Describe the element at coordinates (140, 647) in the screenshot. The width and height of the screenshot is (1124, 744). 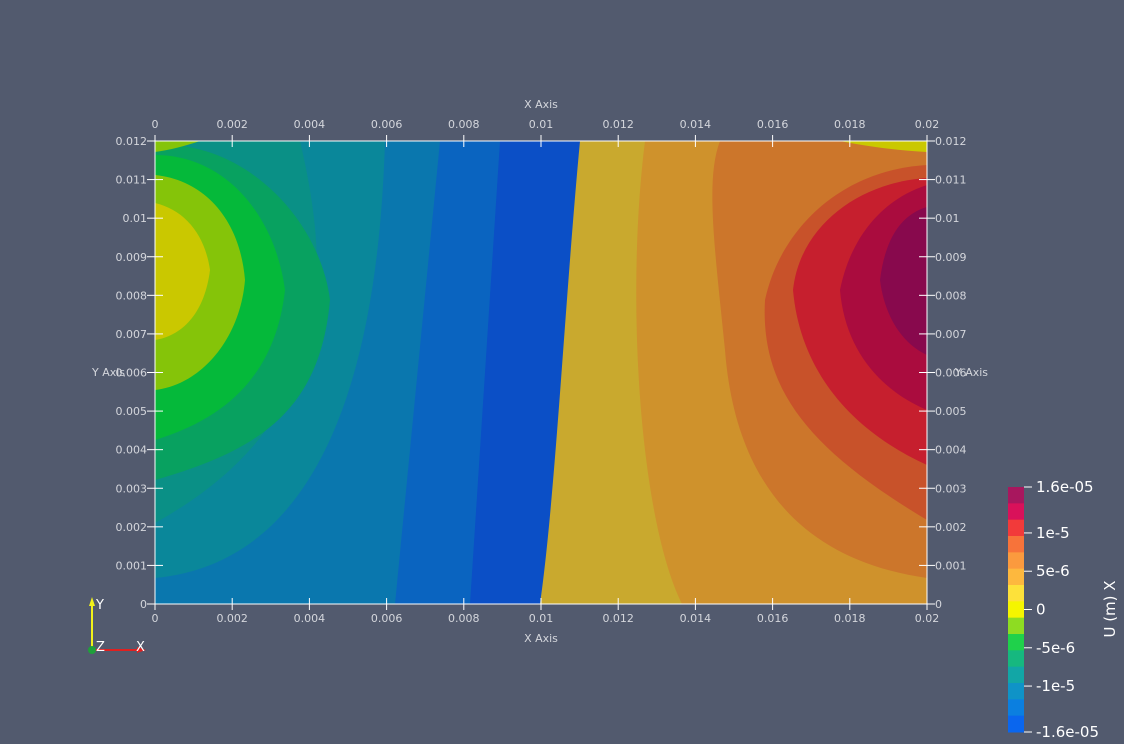
I see `orientation-x-label: X` at that location.